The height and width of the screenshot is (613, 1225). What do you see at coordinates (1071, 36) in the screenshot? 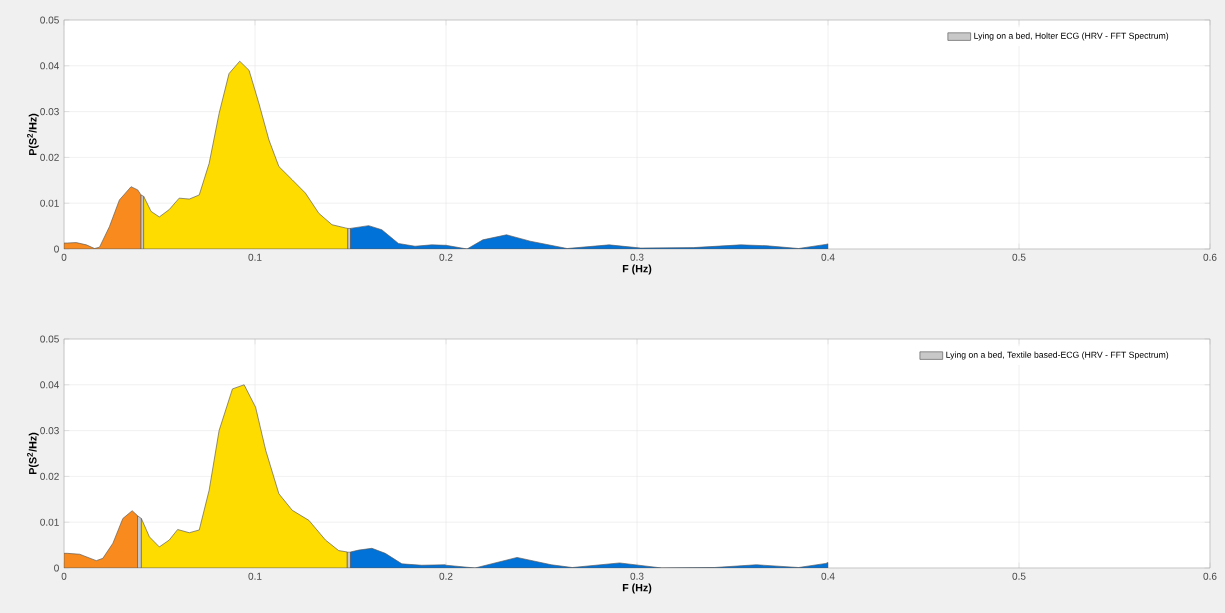
I see `legend-label: Lying on a bed, Holter ECG (HRV - FFT Spectrum)` at bounding box center [1071, 36].